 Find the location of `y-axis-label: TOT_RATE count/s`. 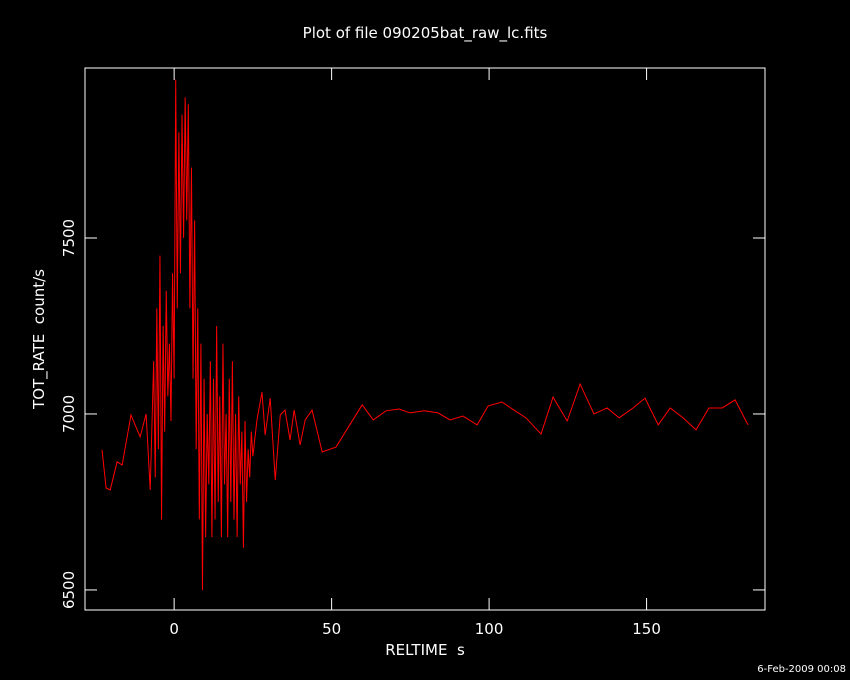

y-axis-label: TOT_RATE count/s is located at coordinates (39, 339).